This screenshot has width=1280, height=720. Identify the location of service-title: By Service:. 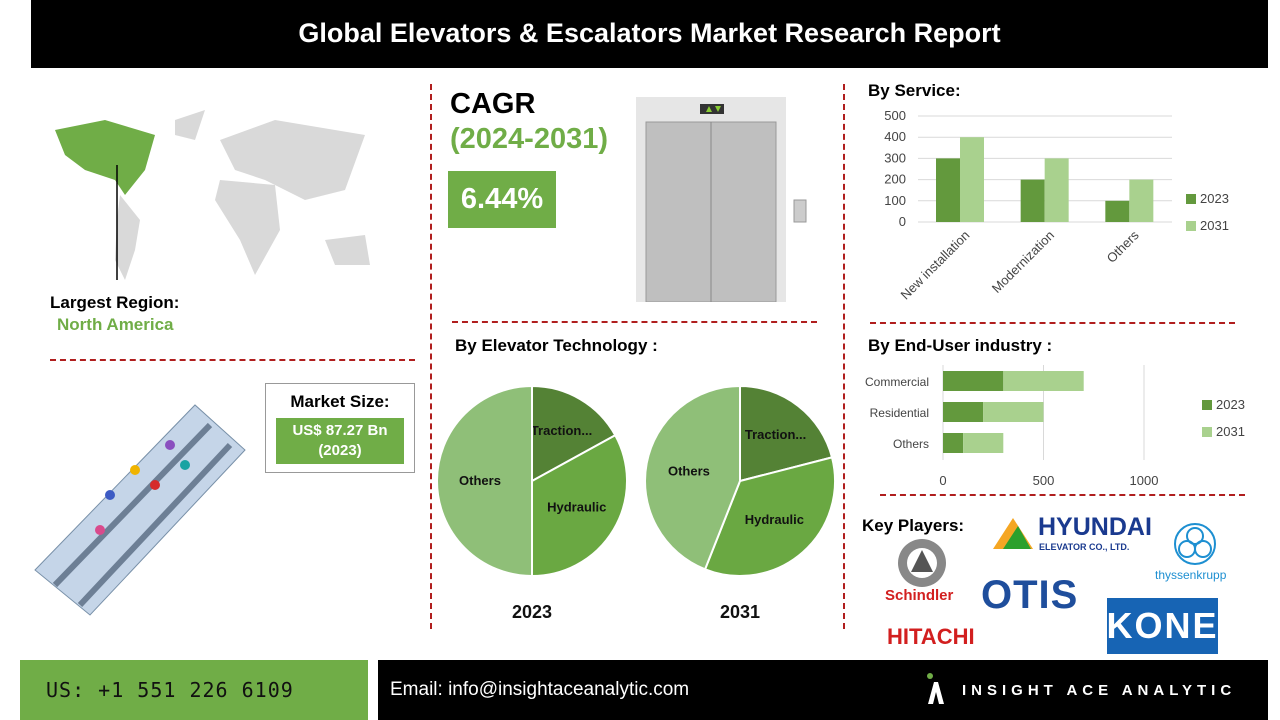
(914, 90).